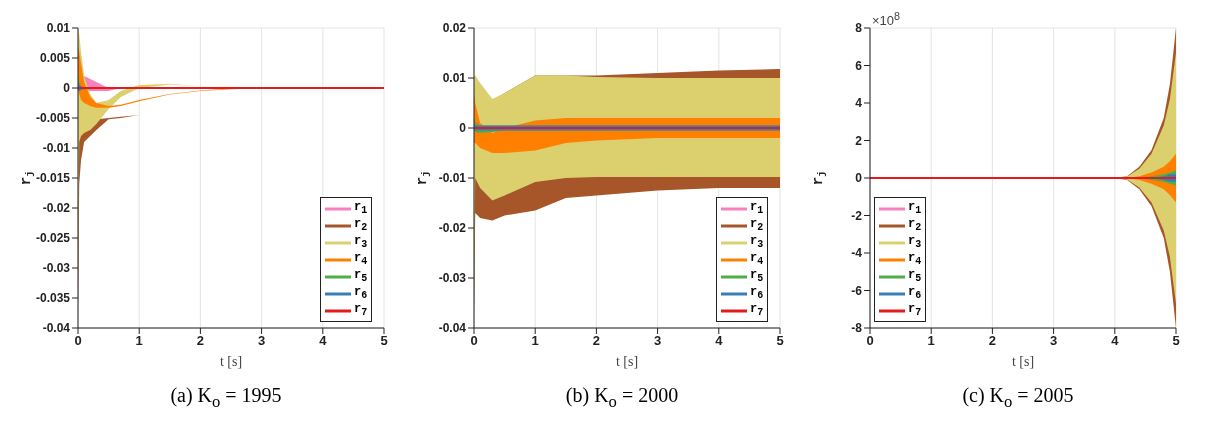  Describe the element at coordinates (53, 238) in the screenshot. I see `y-tick-label: -0.025` at that location.